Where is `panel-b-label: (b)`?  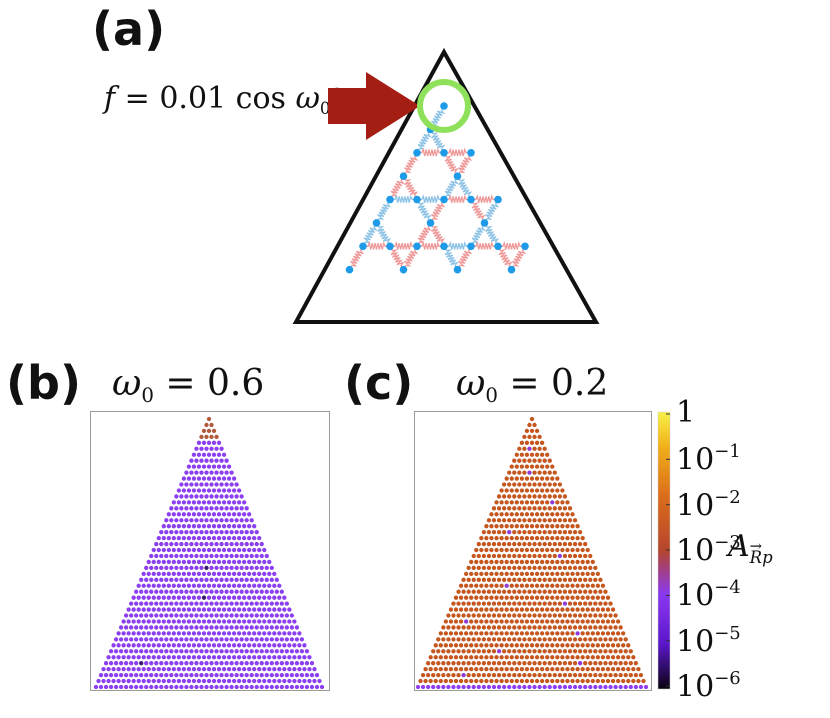 panel-b-label: (b) is located at coordinates (43, 383).